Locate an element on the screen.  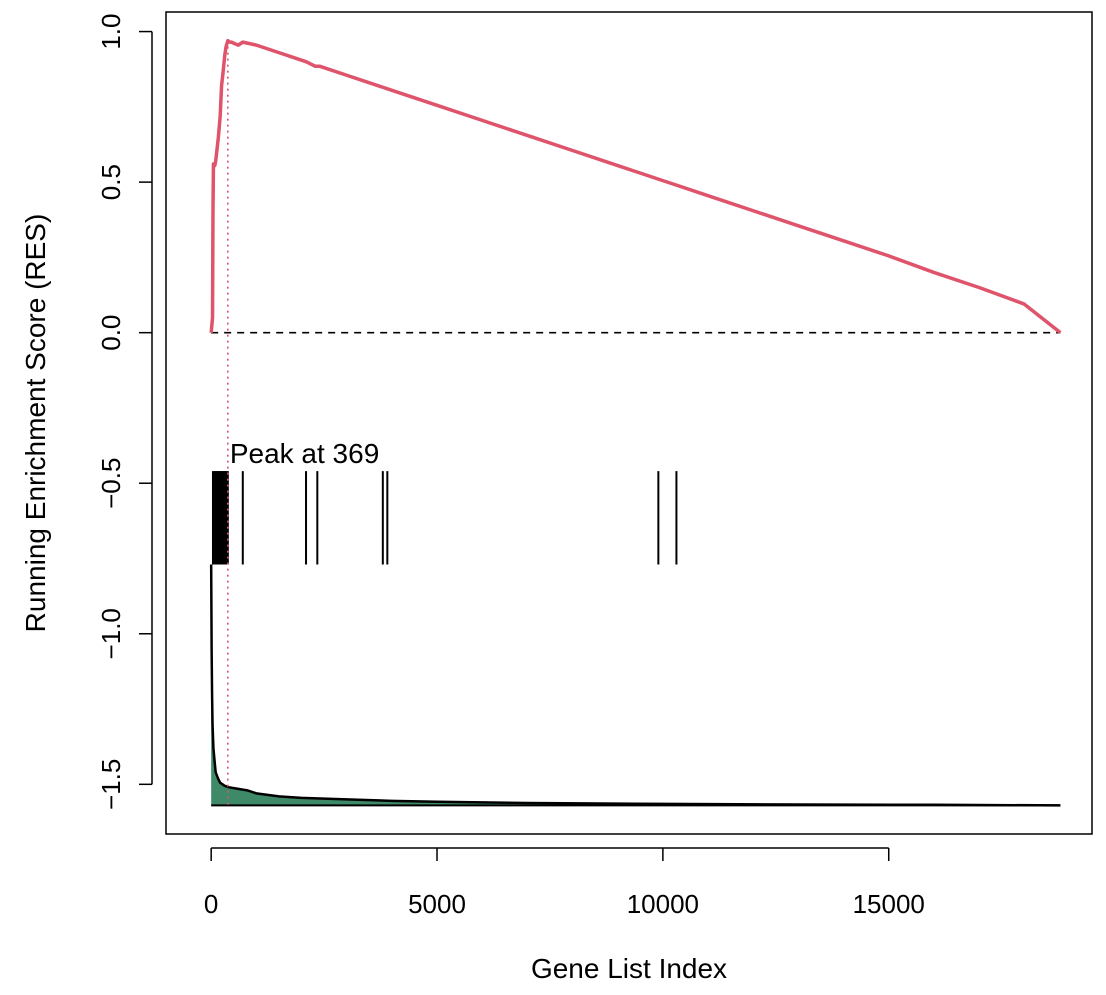
x-axis: 0 5000 10000 15000 is located at coordinates (564, 883).